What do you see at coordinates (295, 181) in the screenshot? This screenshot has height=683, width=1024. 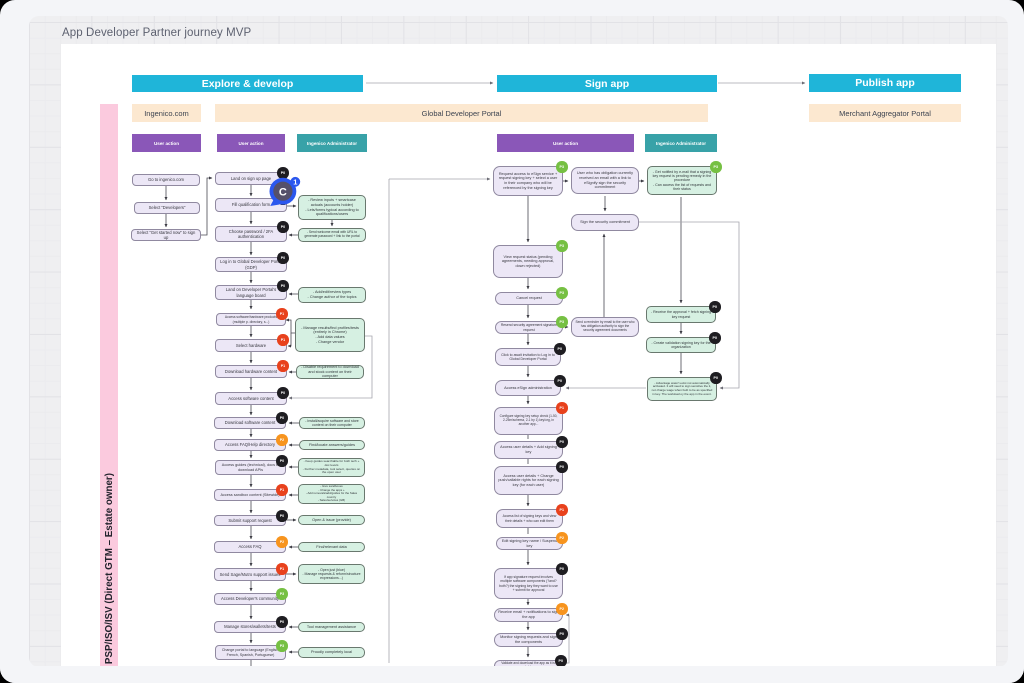 I see `svg-text: 1` at bounding box center [295, 181].